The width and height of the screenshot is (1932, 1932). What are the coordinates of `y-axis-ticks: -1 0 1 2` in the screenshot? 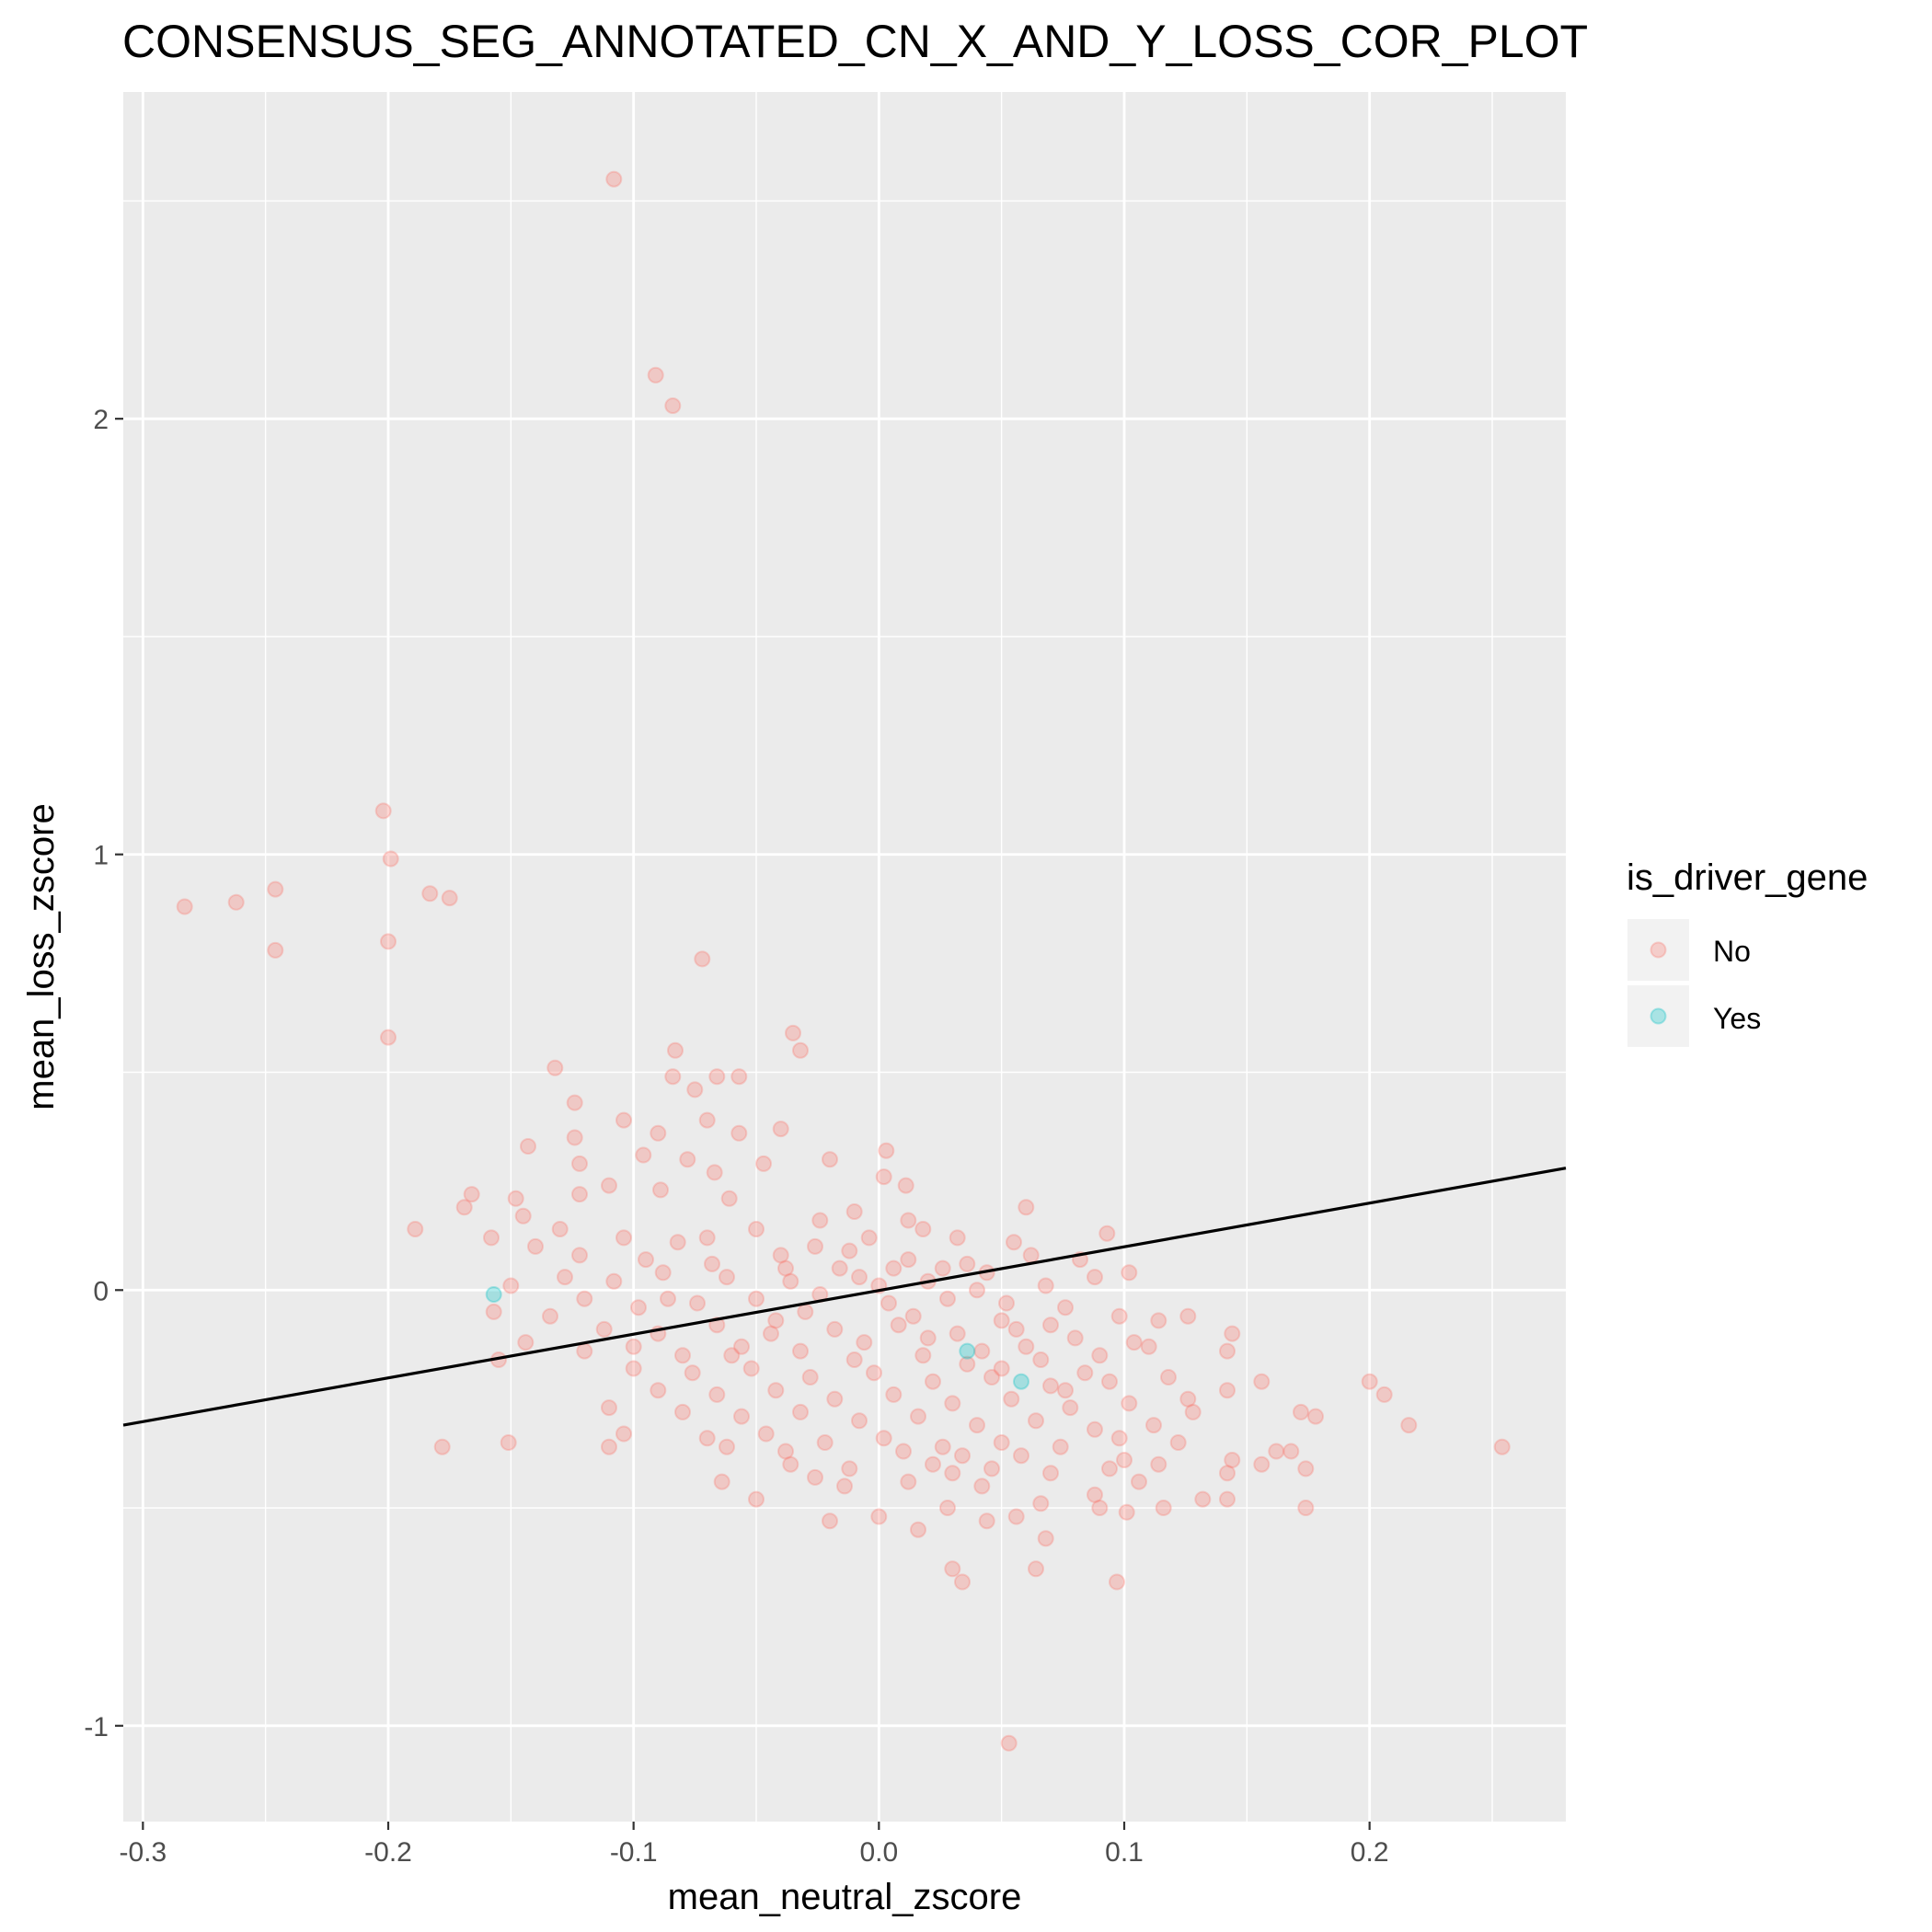 It's located at (103, 1073).